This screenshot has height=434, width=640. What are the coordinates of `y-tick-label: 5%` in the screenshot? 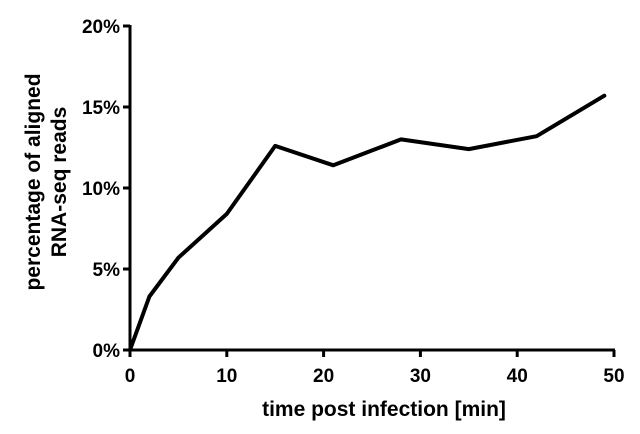 It's located at (107, 270).